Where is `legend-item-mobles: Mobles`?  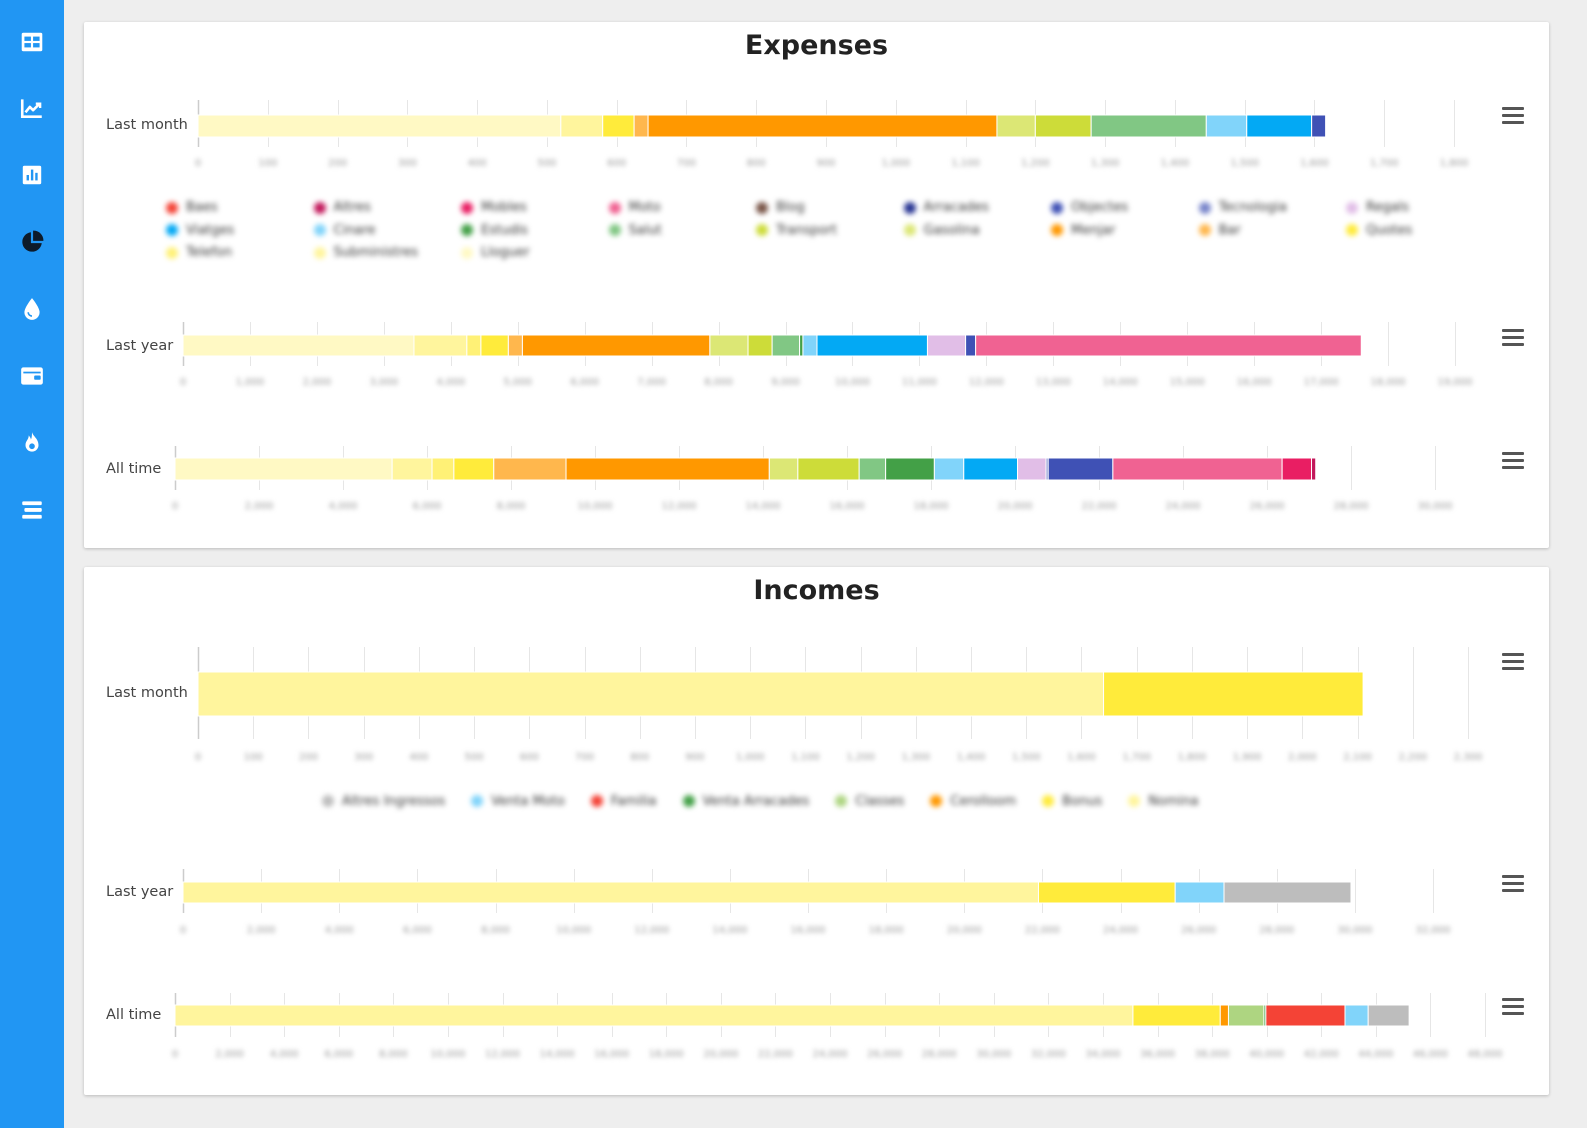
legend-item-mobles: Mobles is located at coordinates (494, 207).